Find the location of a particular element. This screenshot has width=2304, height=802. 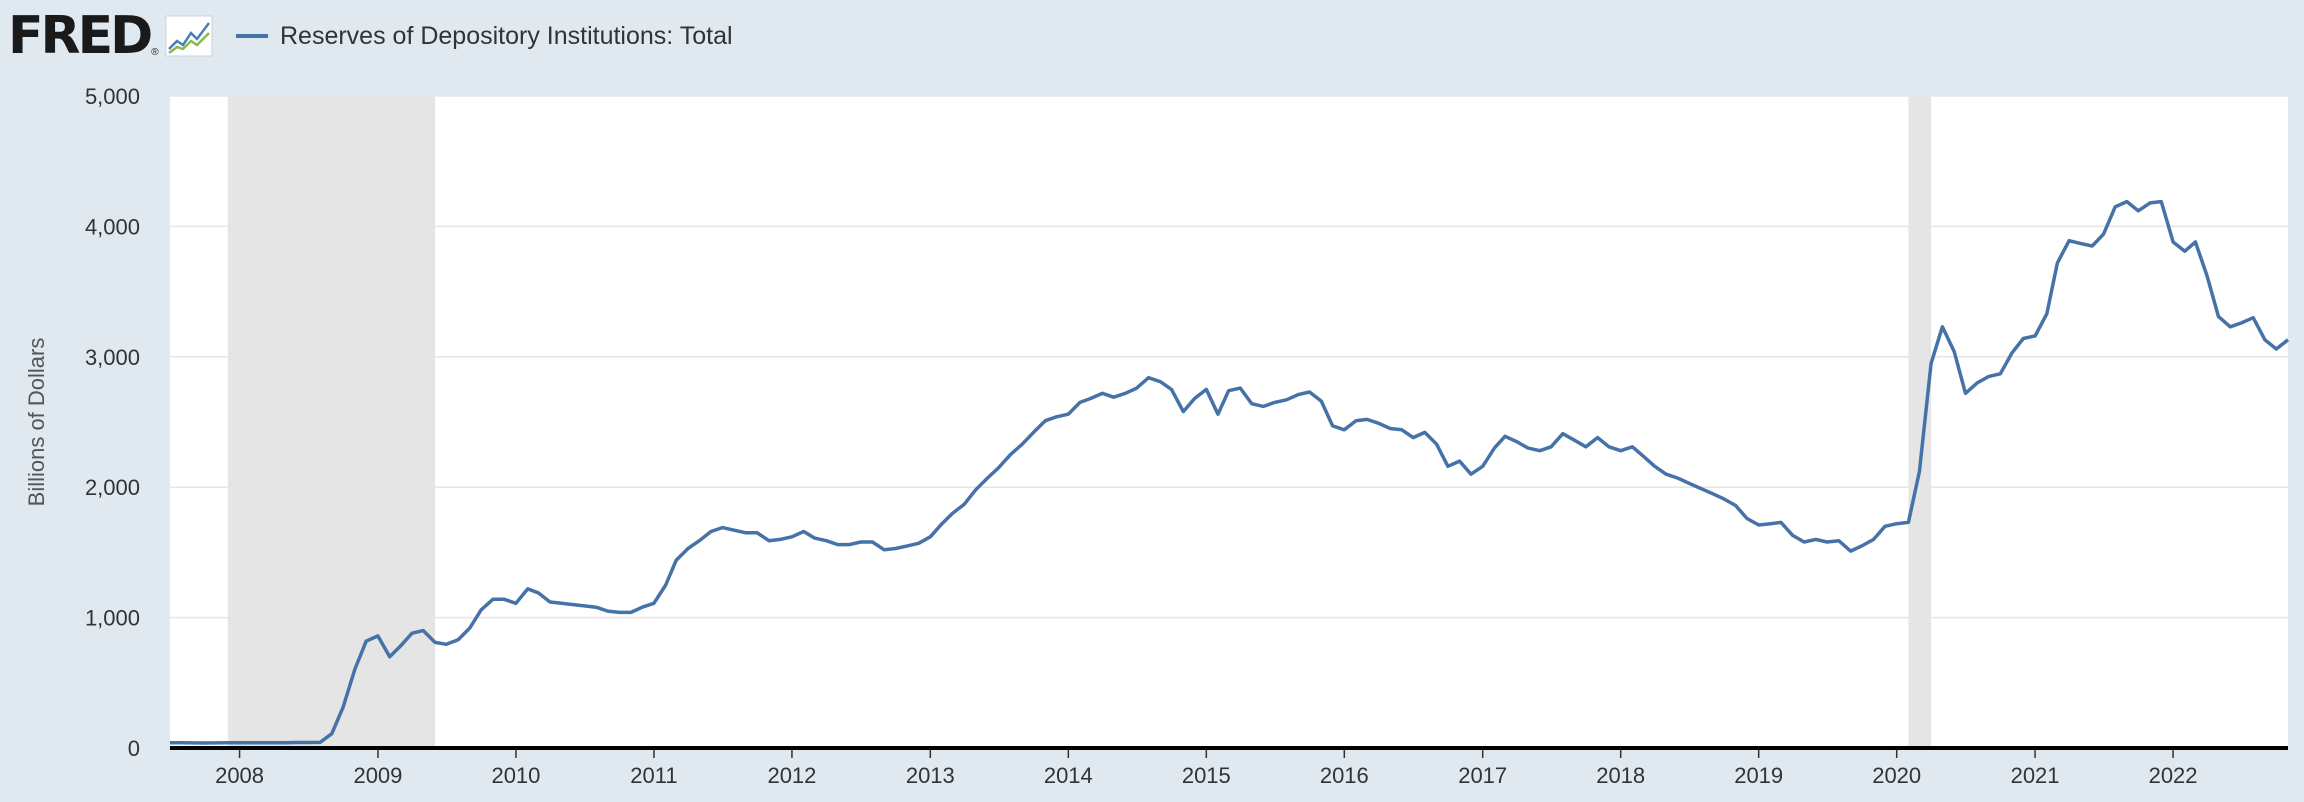

x-tick-label: 2009 is located at coordinates (377, 775).